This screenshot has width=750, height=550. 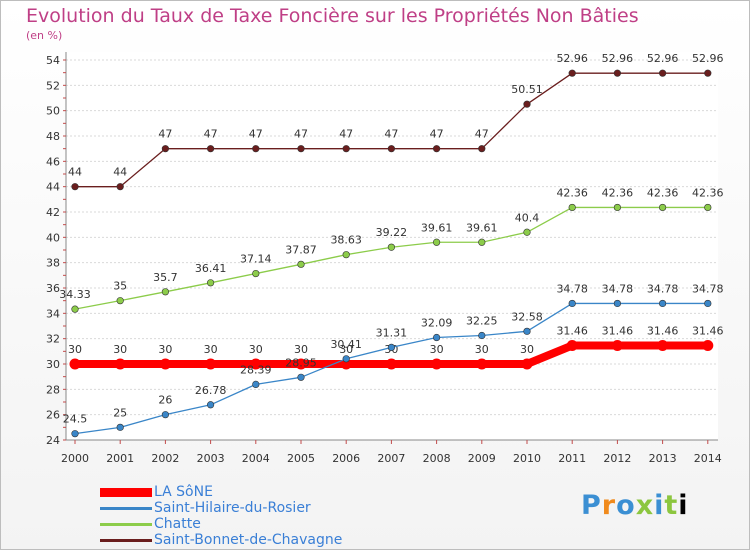 I want to click on x-tick-label: 2006, so click(x=346, y=458).